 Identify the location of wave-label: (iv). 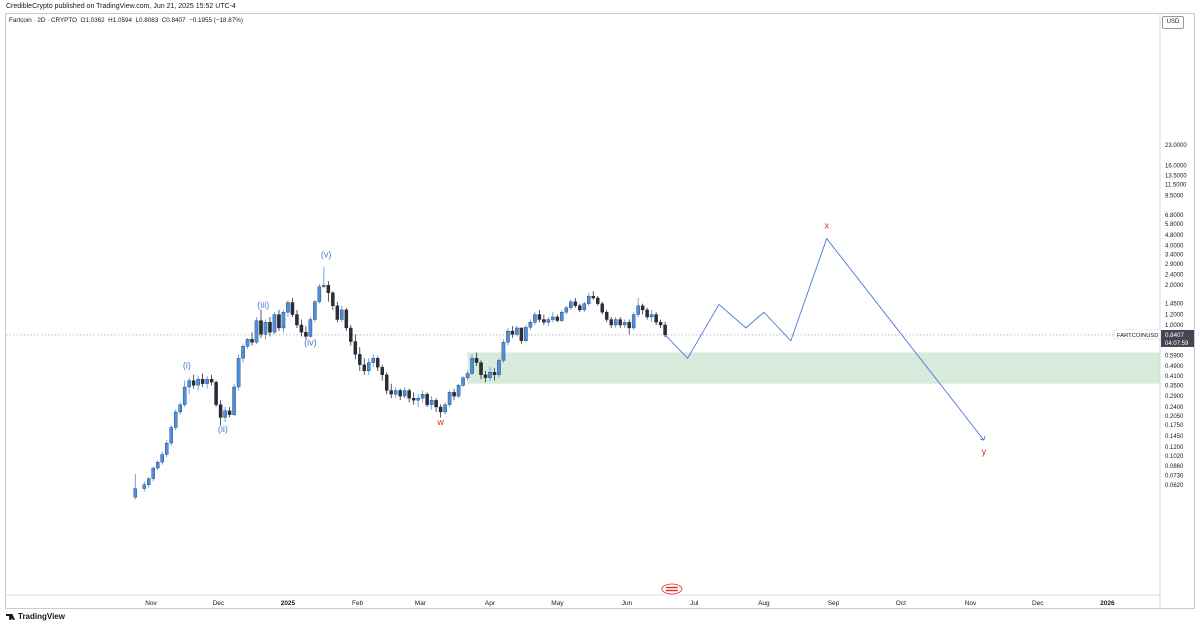
(310, 342).